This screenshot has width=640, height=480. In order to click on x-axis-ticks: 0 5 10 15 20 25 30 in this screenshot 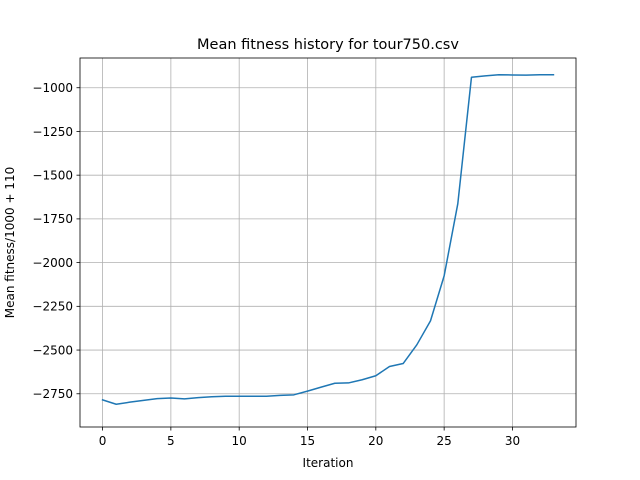, I will do `click(309, 437)`.